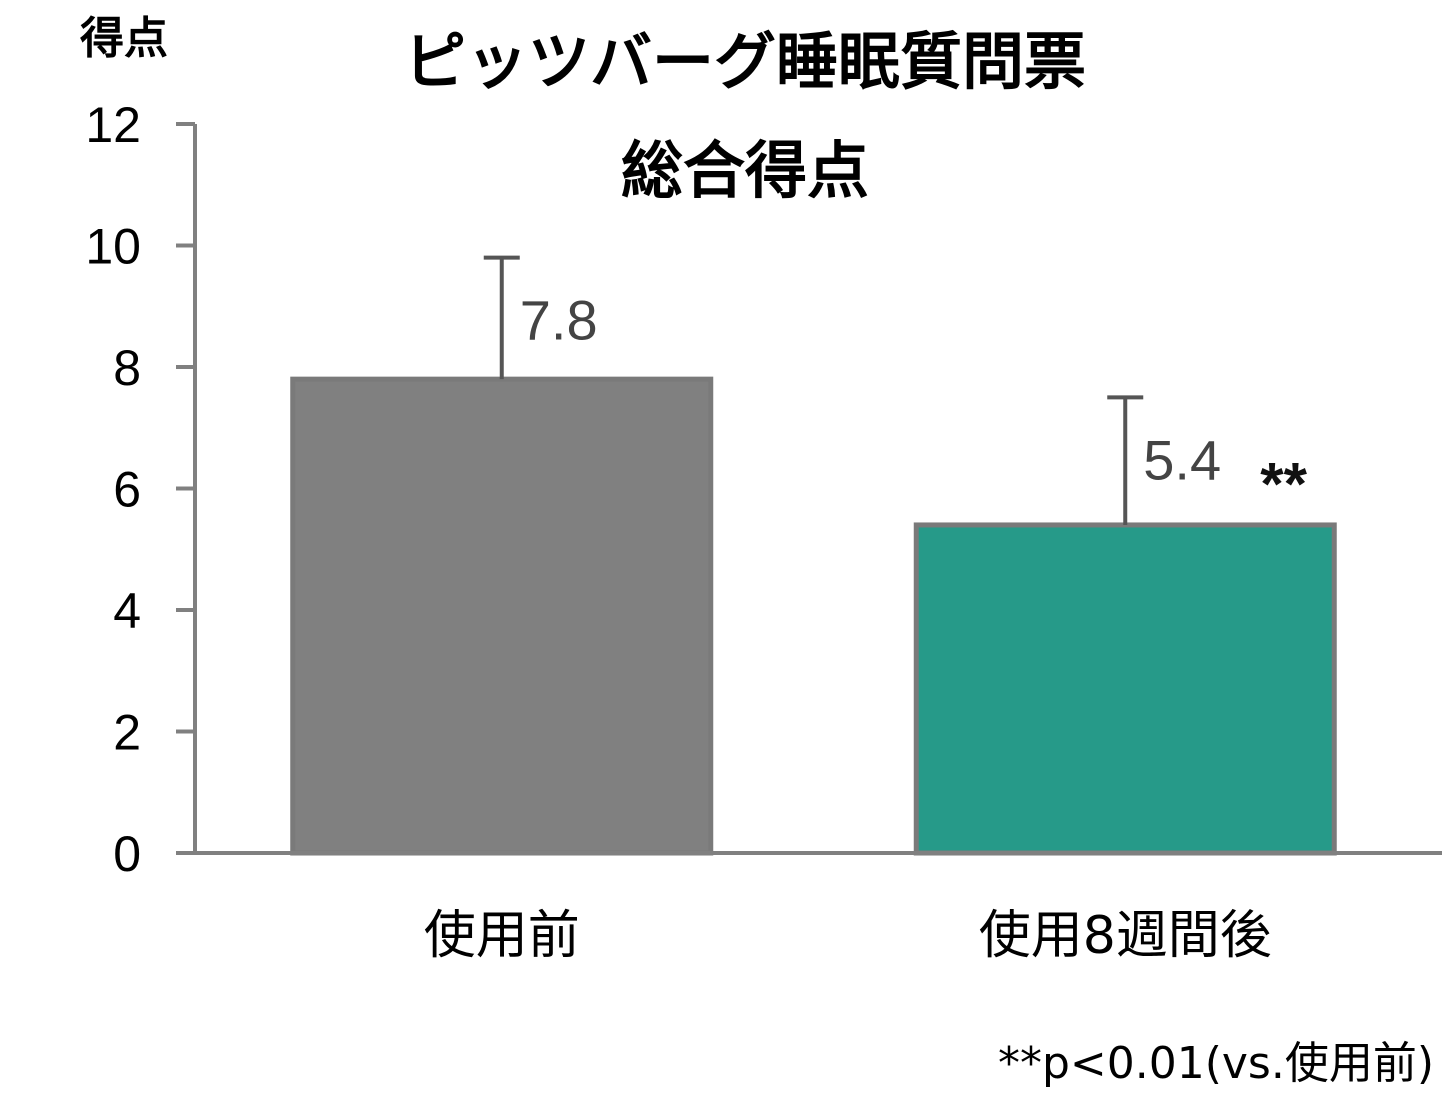 The height and width of the screenshot is (1096, 1446). Describe the element at coordinates (1182, 459) in the screenshot. I see `value-label-2: 5.4` at that location.